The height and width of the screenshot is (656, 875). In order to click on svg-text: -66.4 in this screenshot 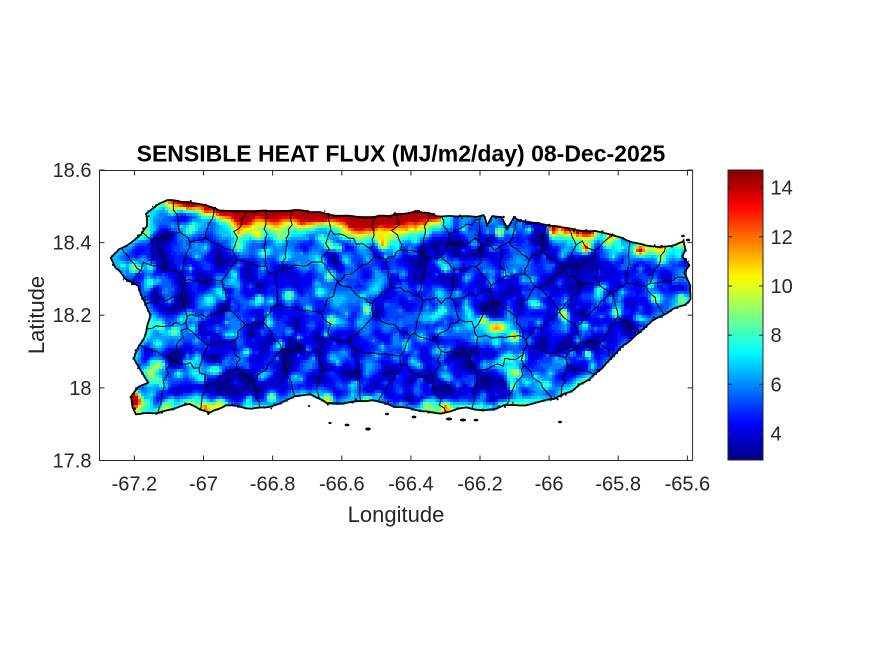, I will do `click(411, 485)`.